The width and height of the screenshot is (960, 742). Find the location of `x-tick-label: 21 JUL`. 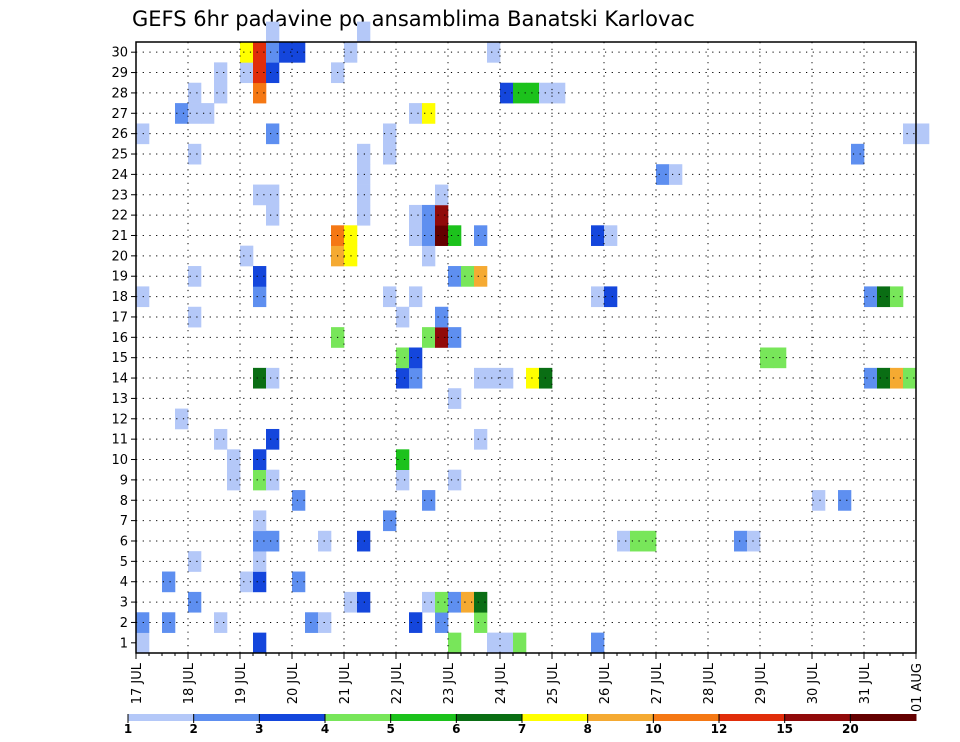

x-tick-label: 21 JUL is located at coordinates (345, 683).